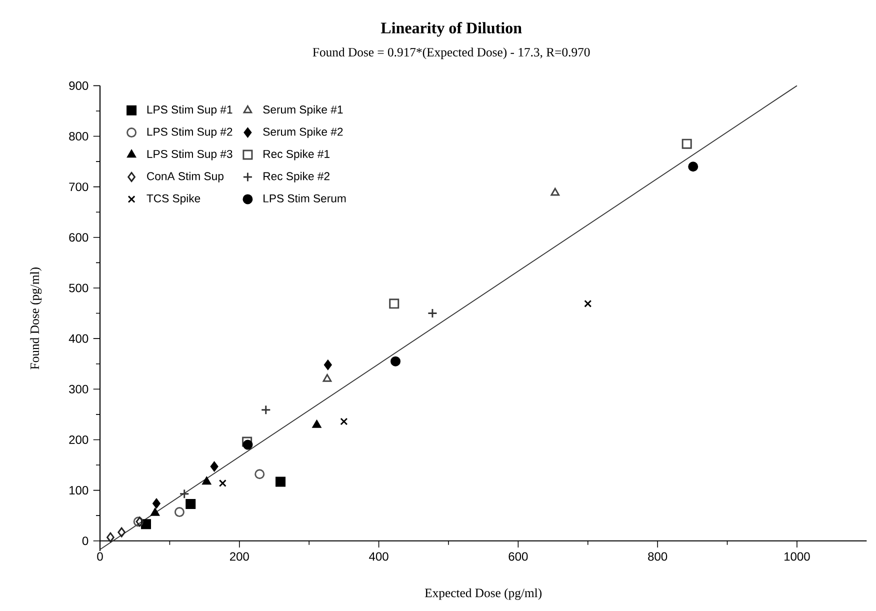 Image resolution: width=876 pixels, height=611 pixels. I want to click on legend-label: LPS Stim Sup #1, so click(189, 110).